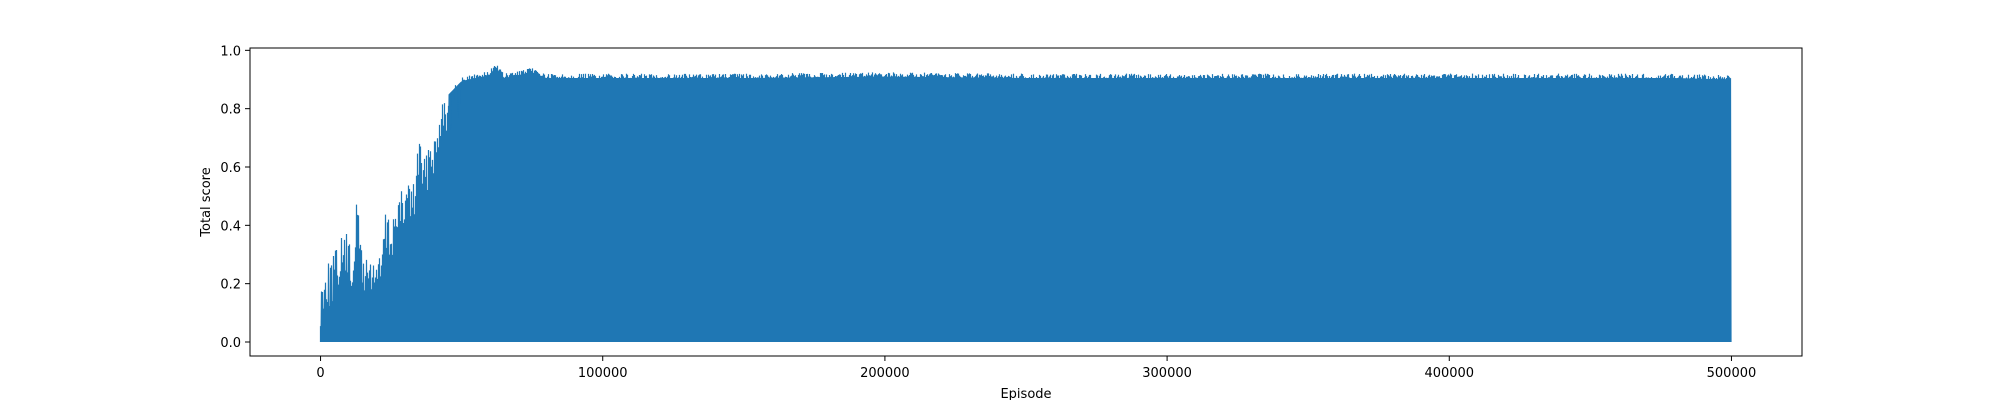  I want to click on y-axis: 0.0 0.2 0.4 0.6 0.8 1.0, so click(235, 197).